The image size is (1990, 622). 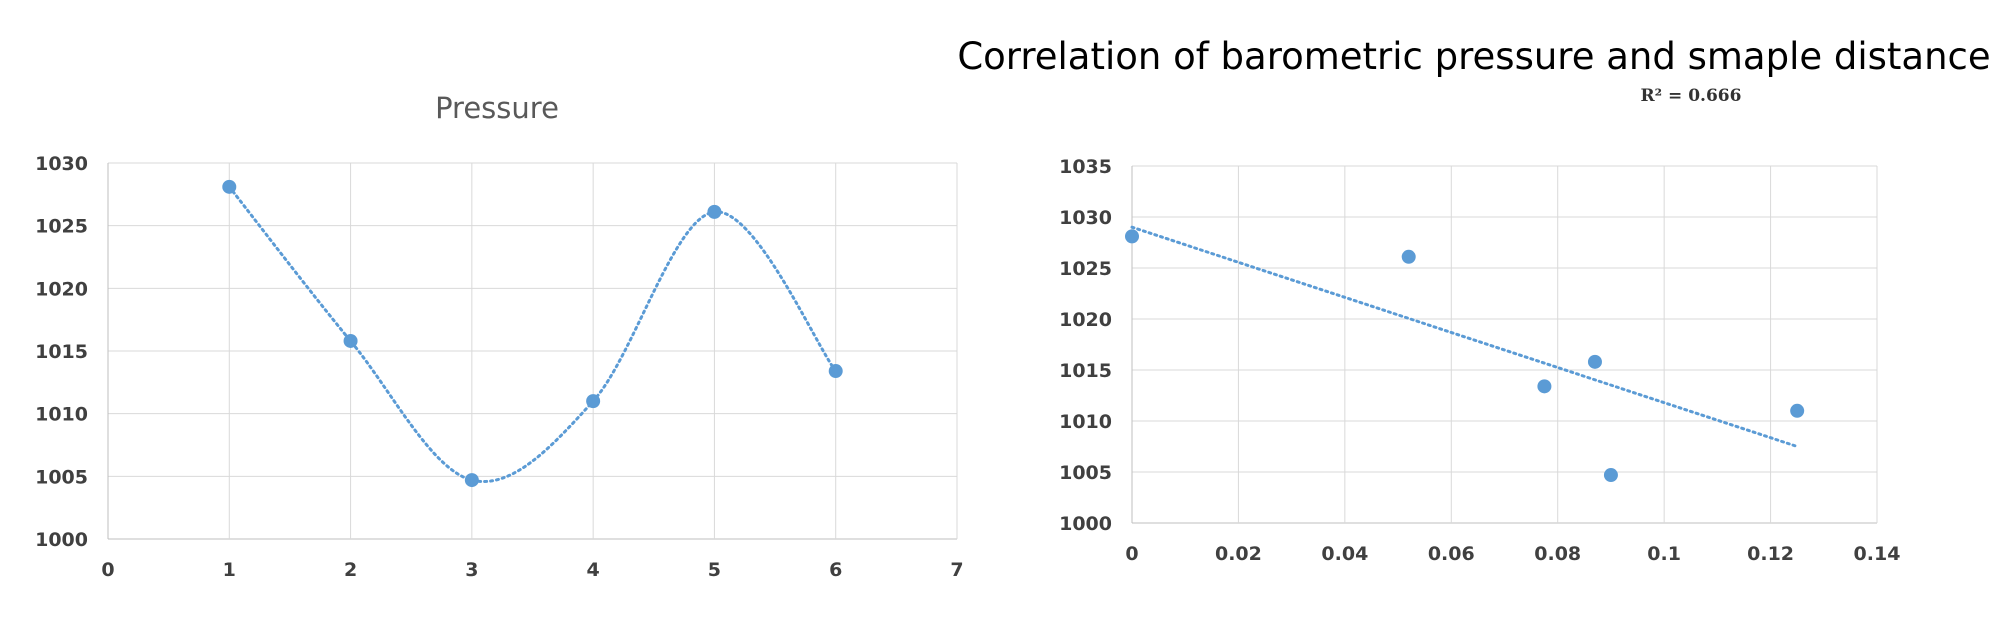 What do you see at coordinates (1085, 167) in the screenshot?
I see `y-tick-label: 1035` at bounding box center [1085, 167].